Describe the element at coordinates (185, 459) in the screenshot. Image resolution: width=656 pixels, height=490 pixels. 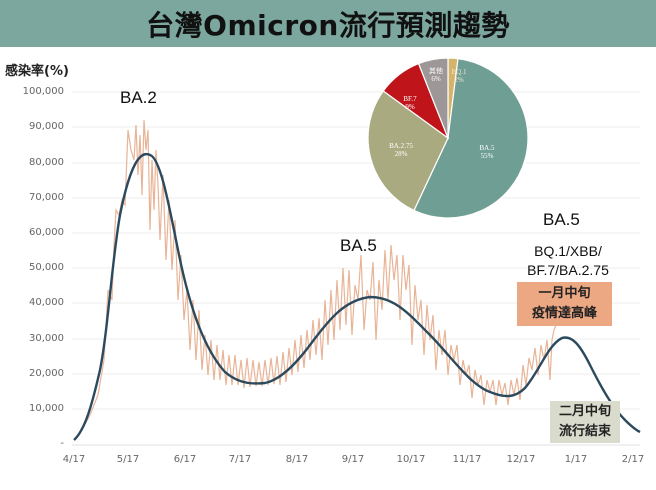
I see `x-tick: 6/17` at that location.